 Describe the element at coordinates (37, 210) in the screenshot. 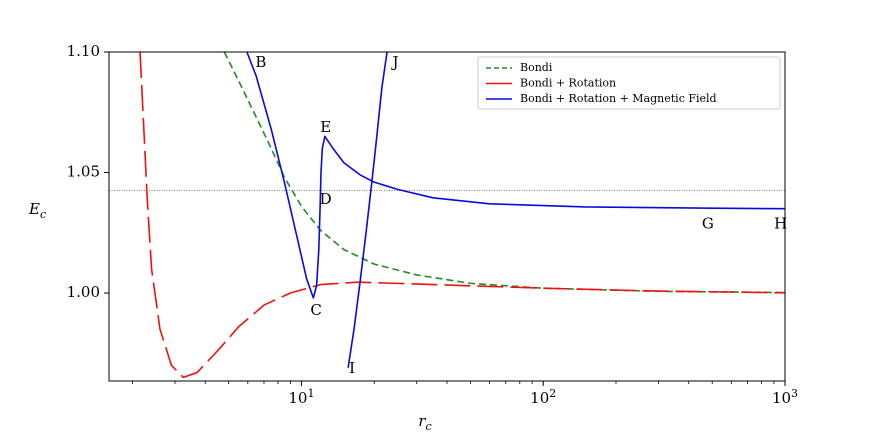

I see `y-axis-label: Ec` at that location.